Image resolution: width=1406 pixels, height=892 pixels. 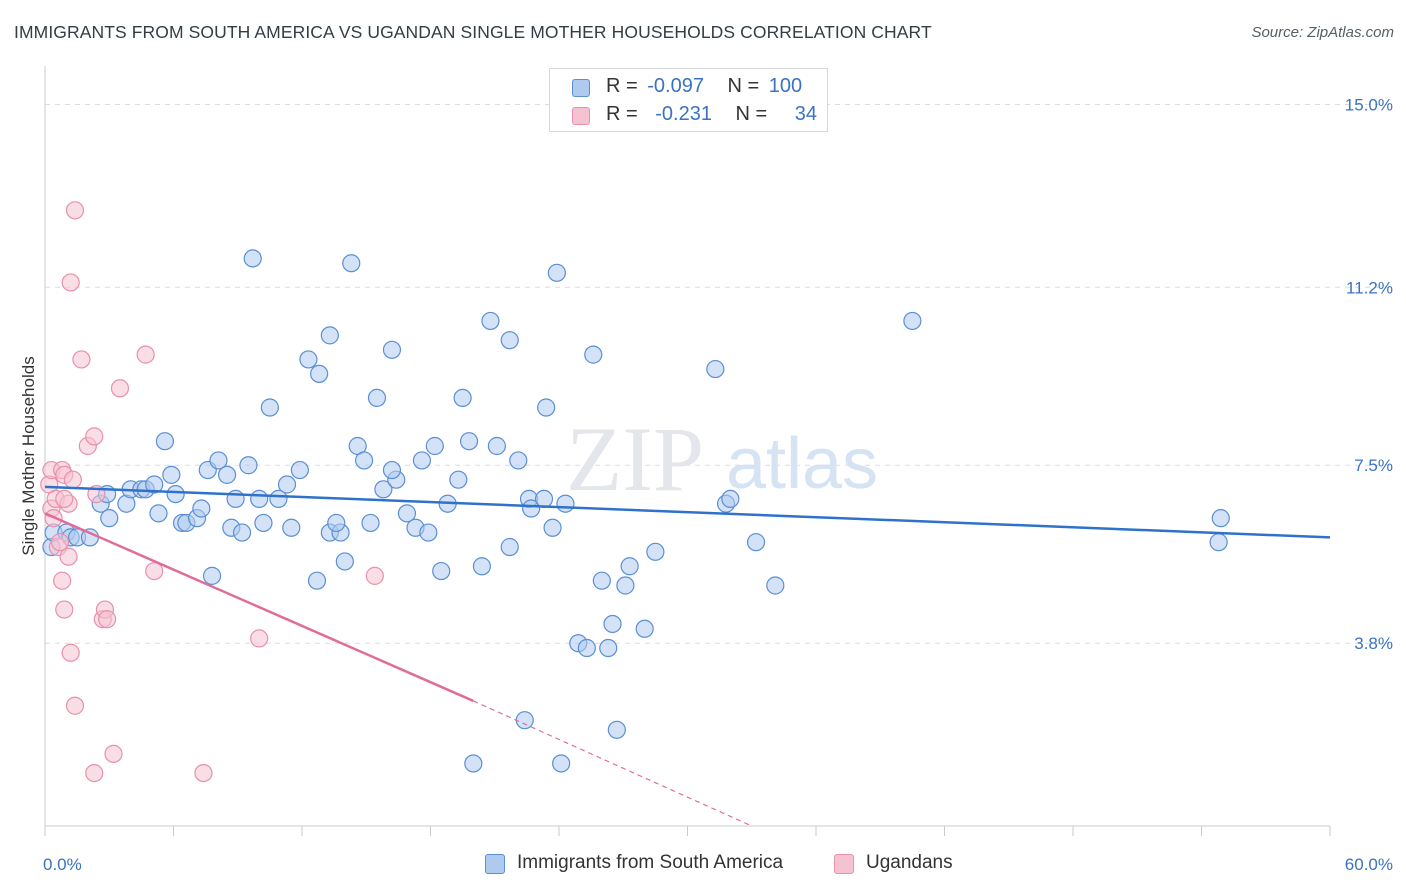 I want to click on watermark-zip: ZIP, so click(x=635, y=459).